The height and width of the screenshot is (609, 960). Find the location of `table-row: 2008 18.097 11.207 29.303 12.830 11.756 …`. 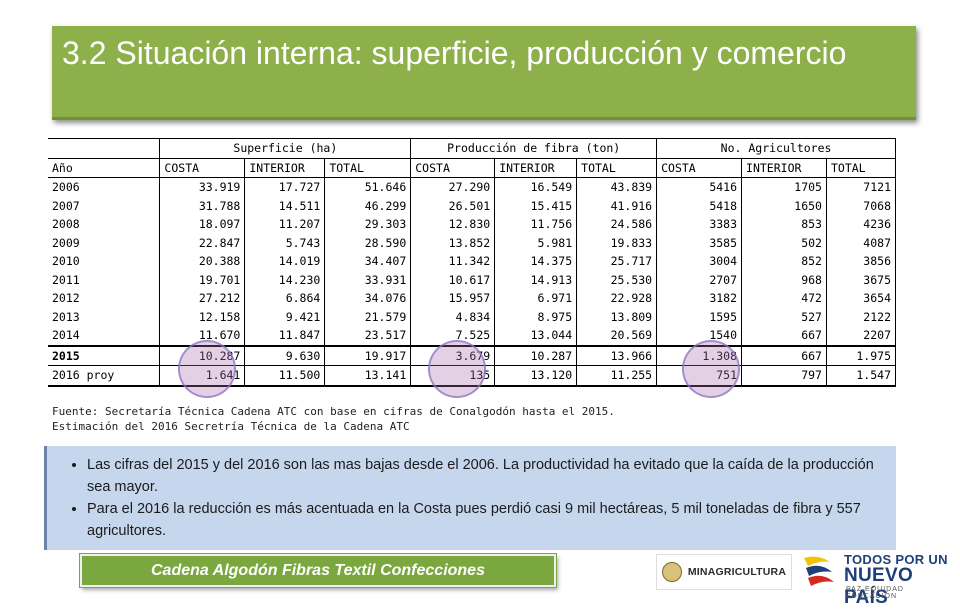

table-row: 2008 18.097 11.207 29.303 12.830 11.756 … is located at coordinates (472, 224).